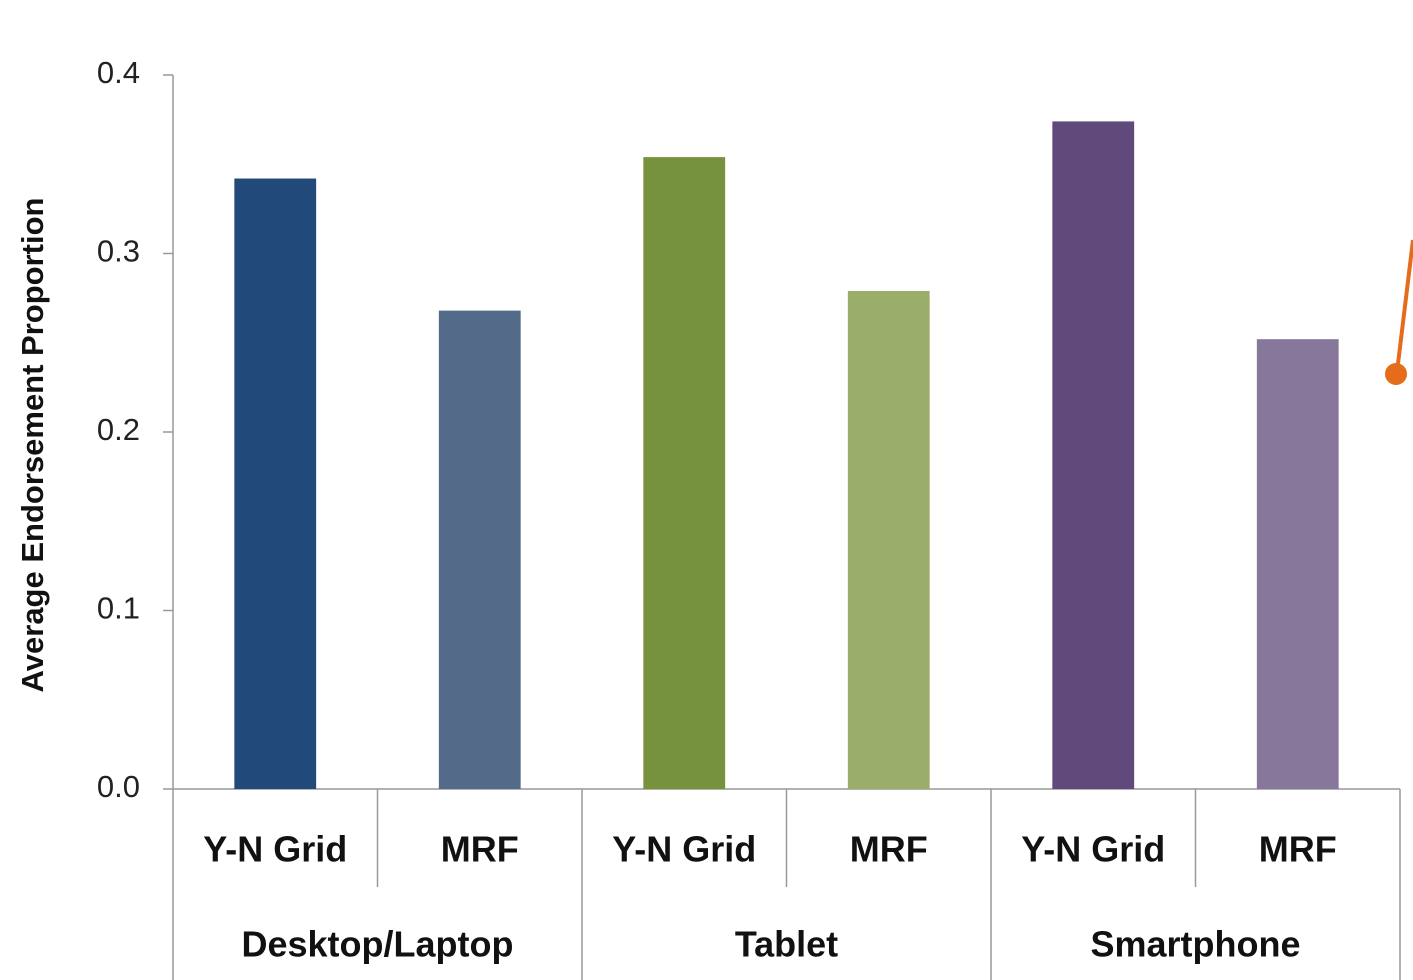 This screenshot has height=980, width=1413. What do you see at coordinates (1195, 944) in the screenshot?
I see `group-label: Smartphone` at bounding box center [1195, 944].